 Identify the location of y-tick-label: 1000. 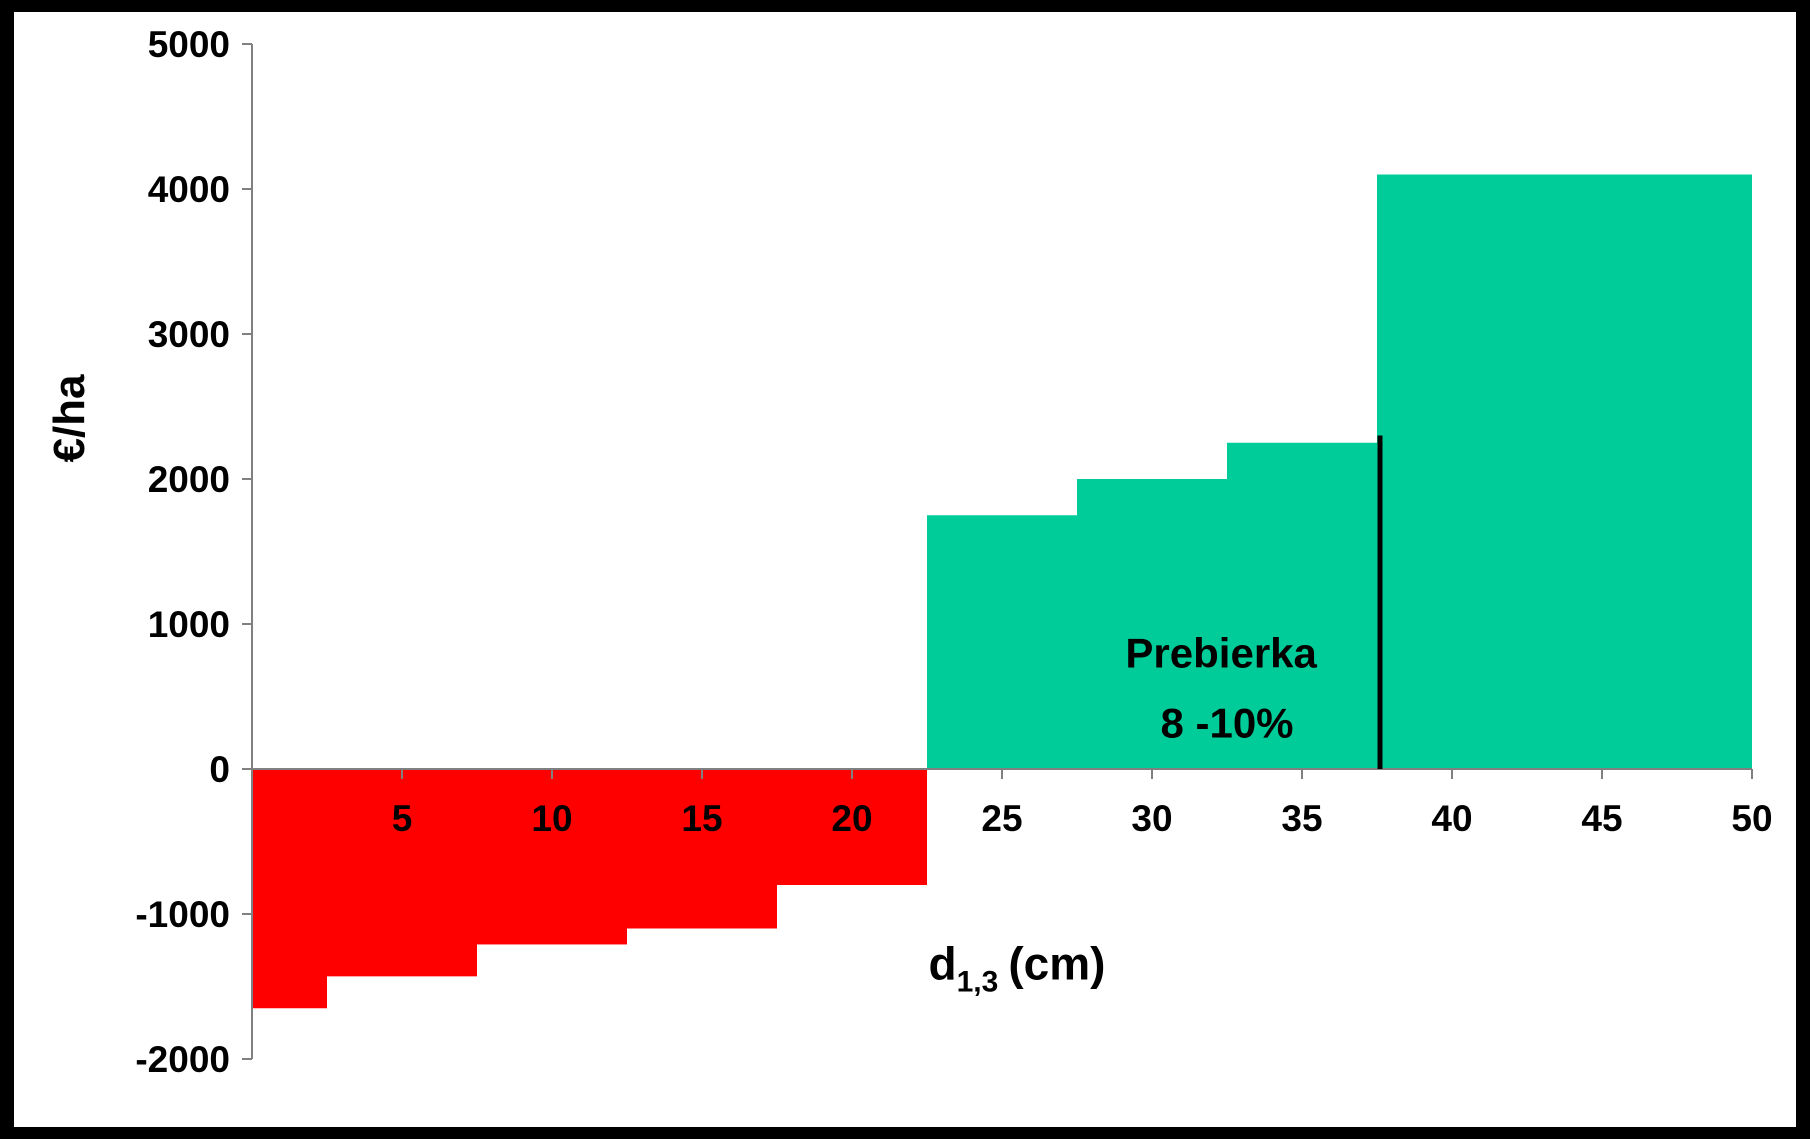
(189, 624).